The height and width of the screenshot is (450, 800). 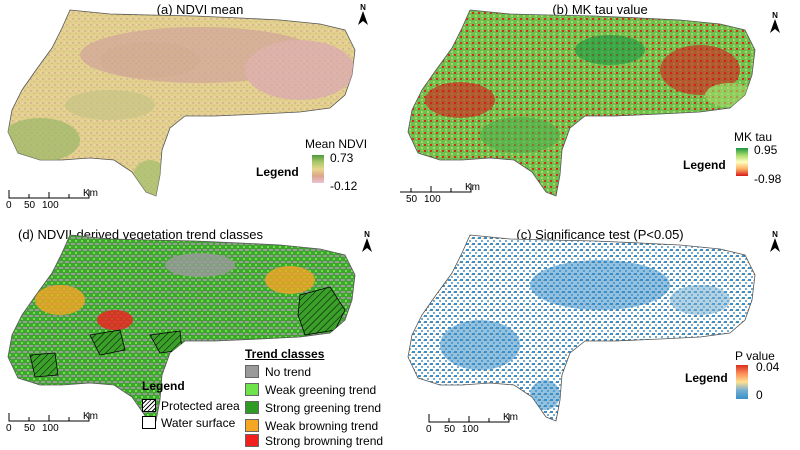 I want to click on ramp-title: MK tau, so click(x=753, y=137).